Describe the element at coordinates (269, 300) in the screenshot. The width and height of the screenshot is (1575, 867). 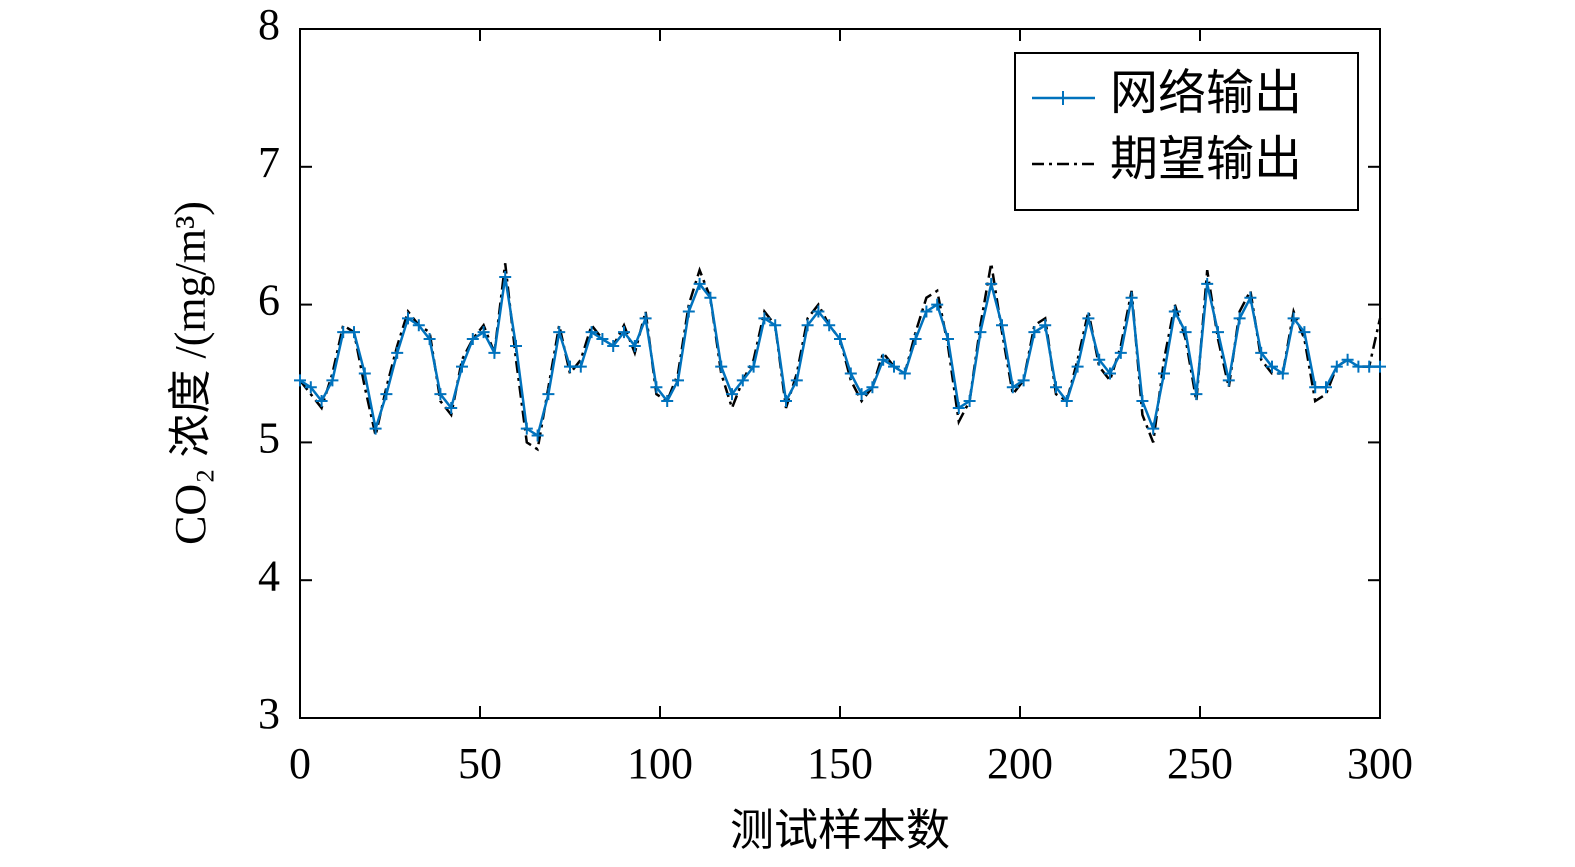
I see `y-tick-label: 6` at that location.